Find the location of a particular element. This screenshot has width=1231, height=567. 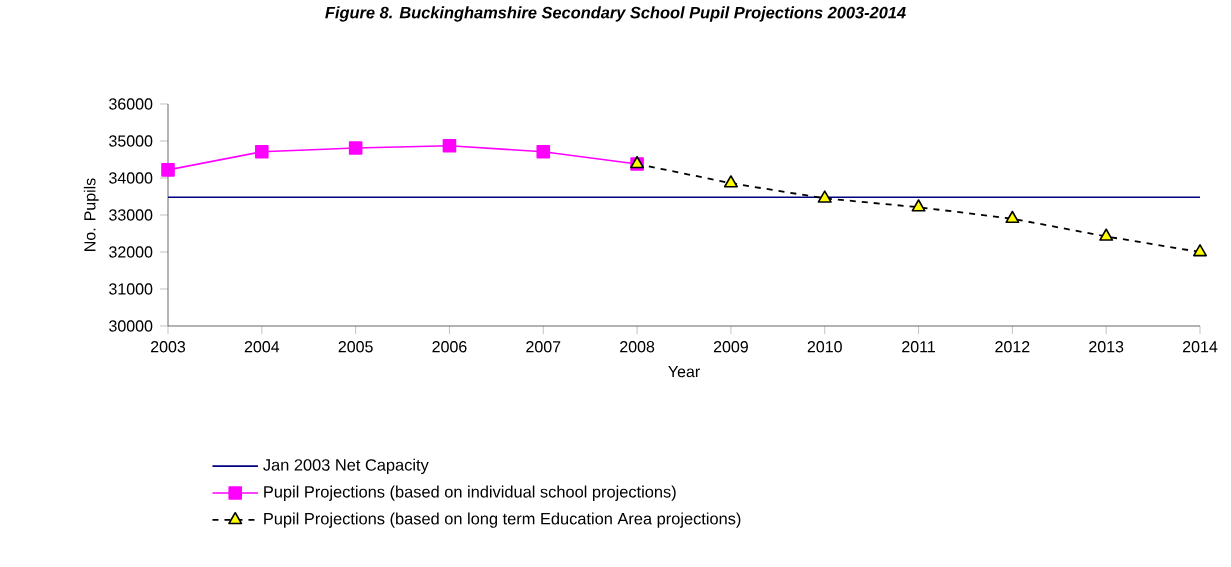

x-tick-label: 2009 is located at coordinates (730, 347).